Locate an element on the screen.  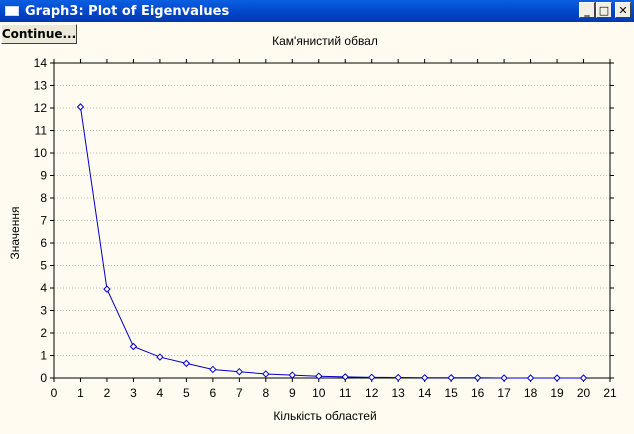
x-tick-label: 12 is located at coordinates (372, 393).